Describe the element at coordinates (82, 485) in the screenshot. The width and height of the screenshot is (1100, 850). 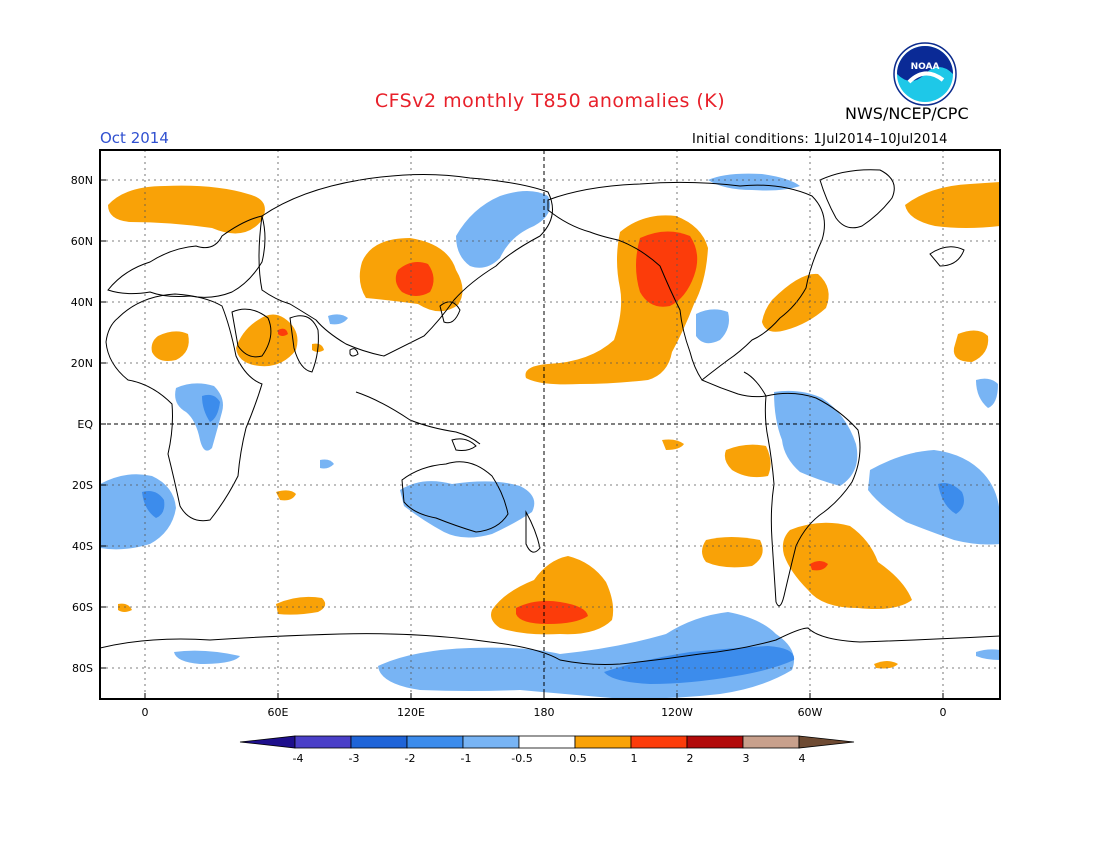
I see `lat-label: 20S` at that location.